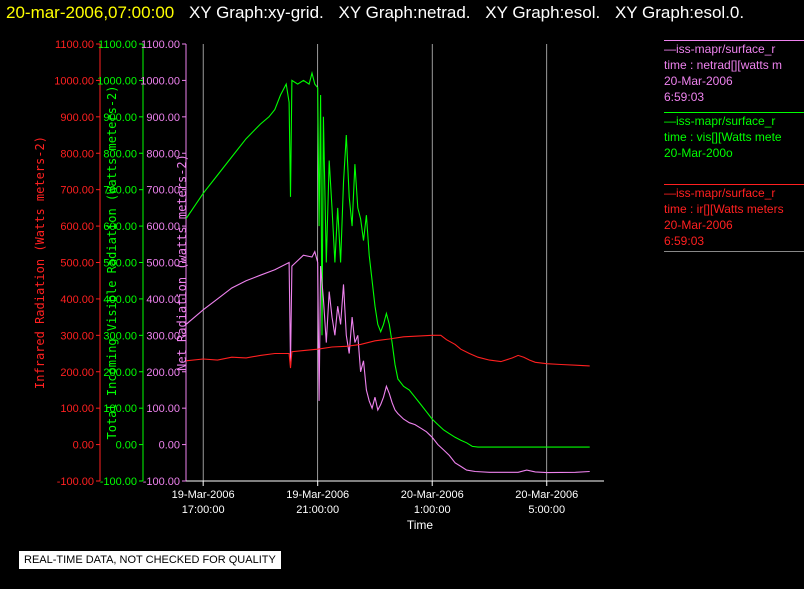  Describe the element at coordinates (734, 192) in the screenshot. I see `legend-ir-source: —iss-mapr/surface_r` at that location.